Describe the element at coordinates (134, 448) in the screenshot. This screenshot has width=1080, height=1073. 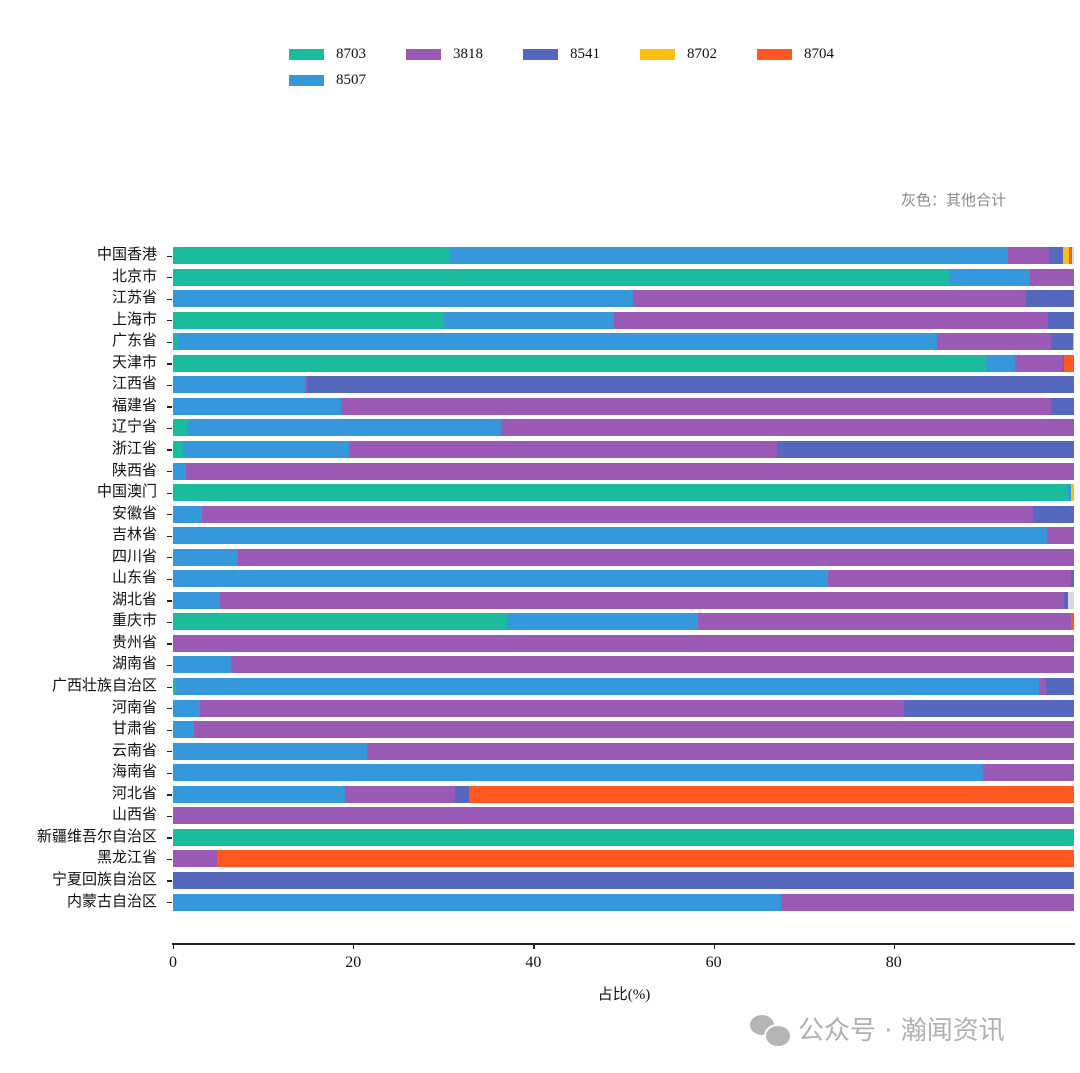
I see `y-tick-label: 浙江省` at that location.